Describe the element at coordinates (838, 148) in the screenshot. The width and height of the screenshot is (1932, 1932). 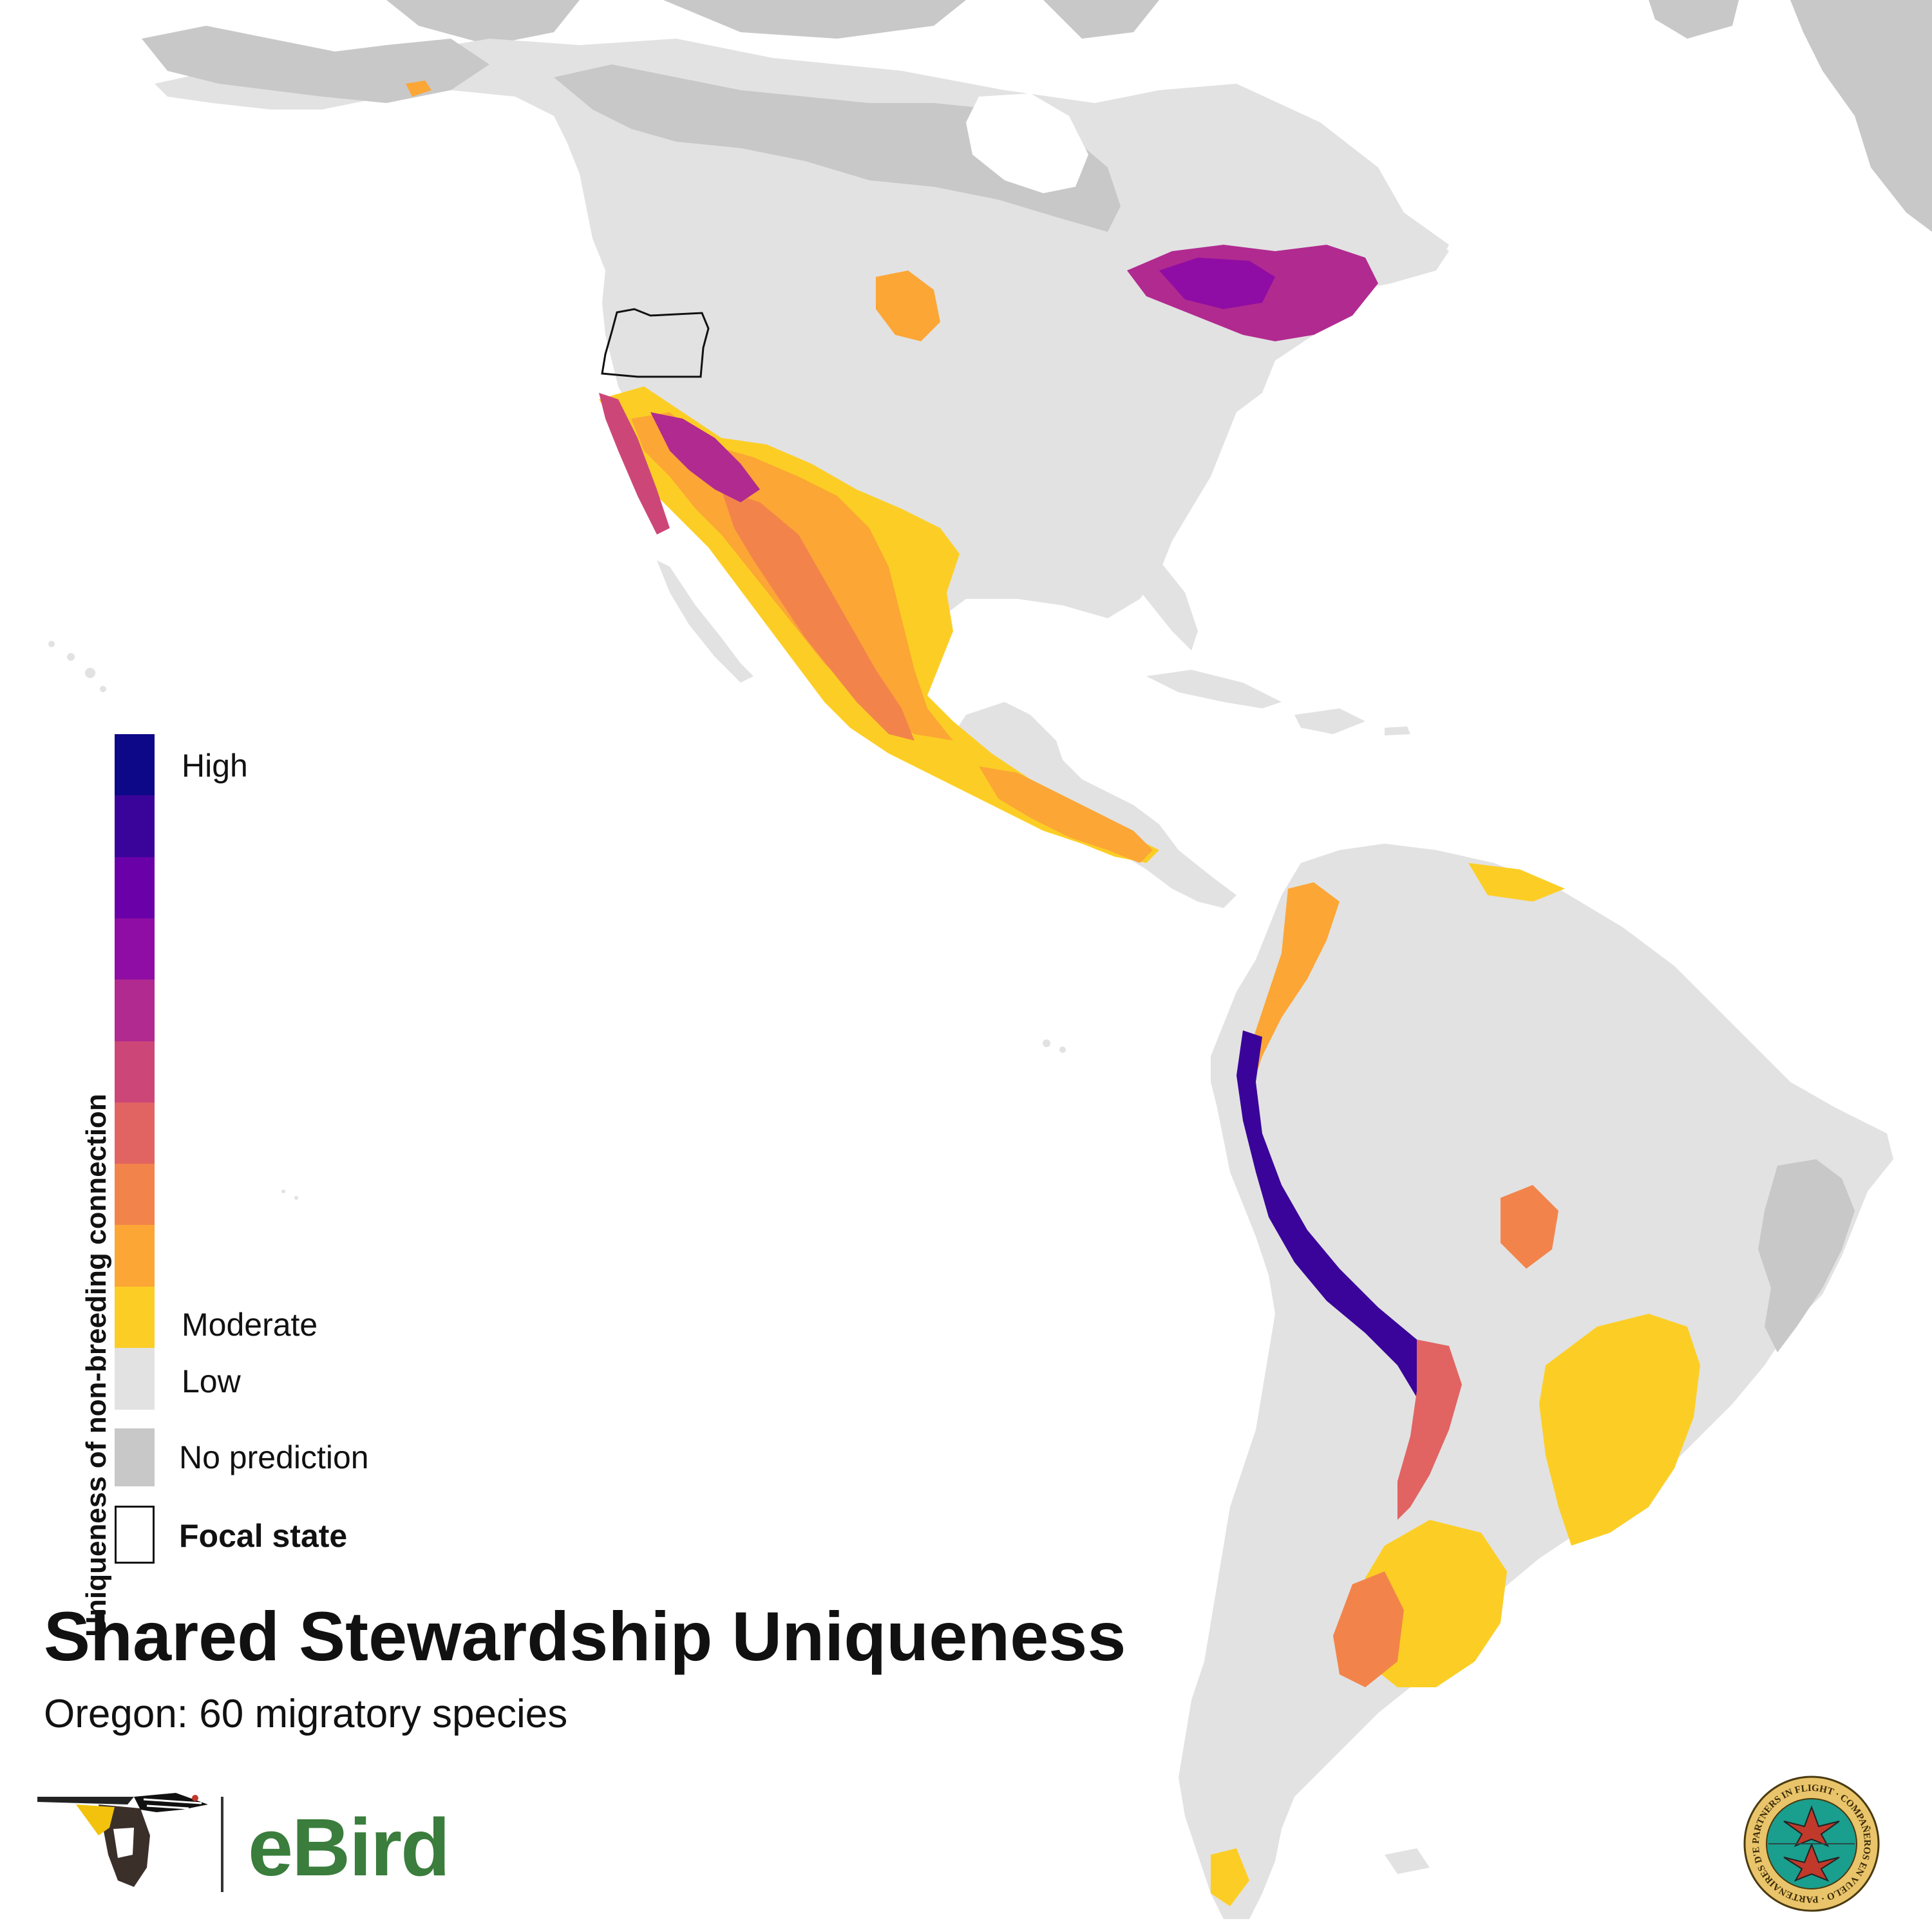
I see `canada-north-no-prediction` at that location.